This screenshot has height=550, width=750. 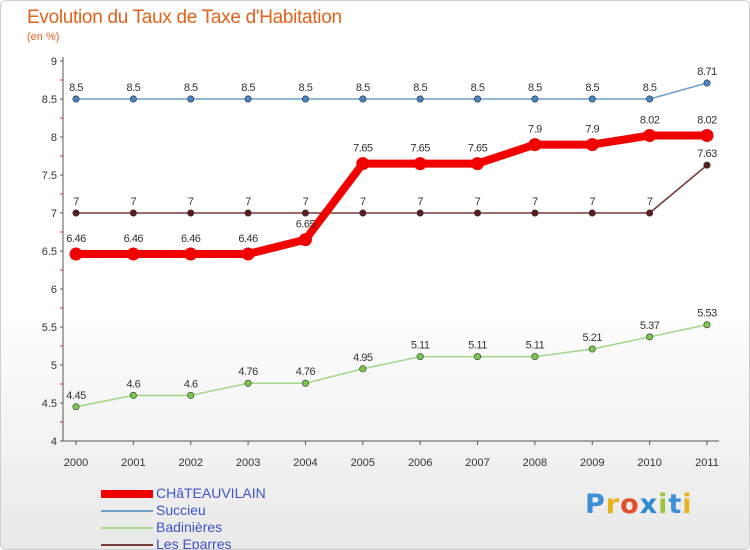 What do you see at coordinates (211, 493) in the screenshot?
I see `legend-label: CHâTEAUVILAIN` at bounding box center [211, 493].